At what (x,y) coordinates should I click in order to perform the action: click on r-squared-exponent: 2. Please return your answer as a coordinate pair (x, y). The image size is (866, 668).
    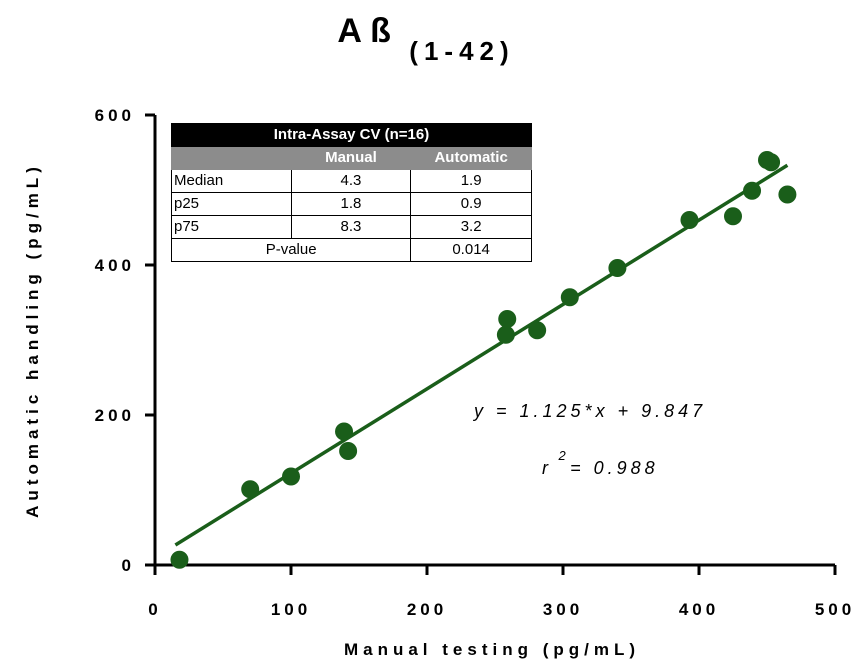
    Looking at the image, I should click on (561, 455).